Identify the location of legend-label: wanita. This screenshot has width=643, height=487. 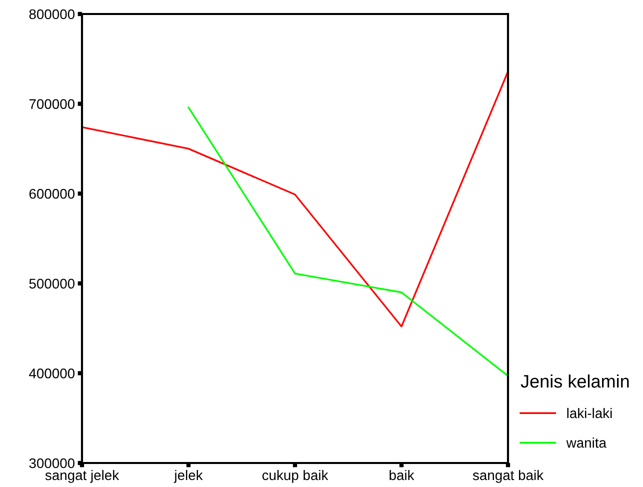
(586, 443).